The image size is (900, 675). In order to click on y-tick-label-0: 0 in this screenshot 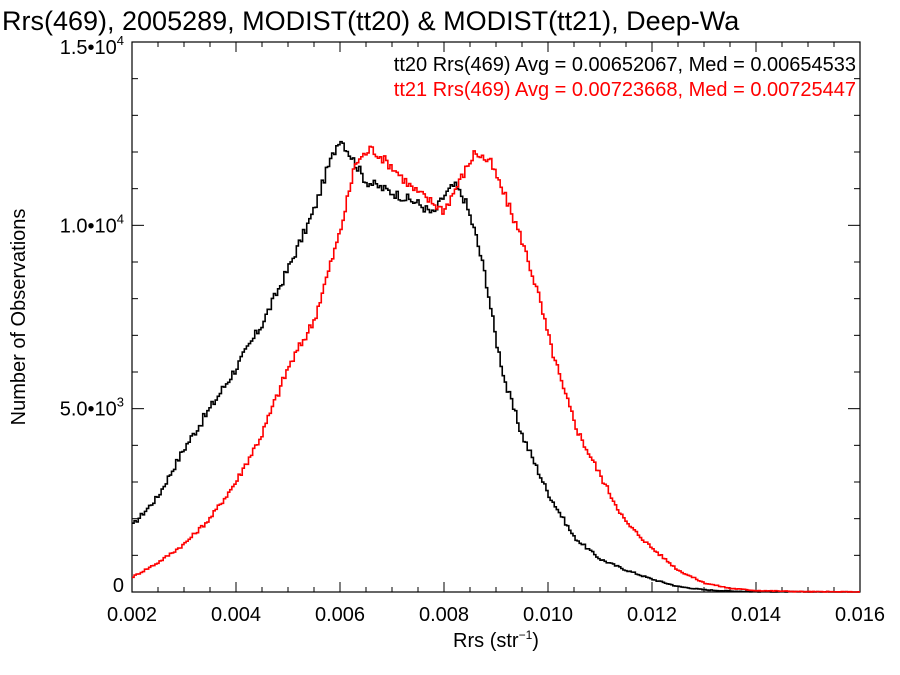, I will do `click(118, 586)`.